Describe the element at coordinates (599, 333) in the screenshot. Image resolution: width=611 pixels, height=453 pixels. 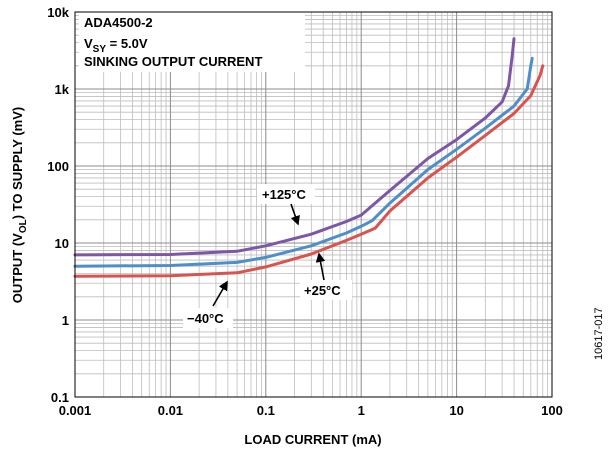
I see `figure-id: 10617-017` at that location.